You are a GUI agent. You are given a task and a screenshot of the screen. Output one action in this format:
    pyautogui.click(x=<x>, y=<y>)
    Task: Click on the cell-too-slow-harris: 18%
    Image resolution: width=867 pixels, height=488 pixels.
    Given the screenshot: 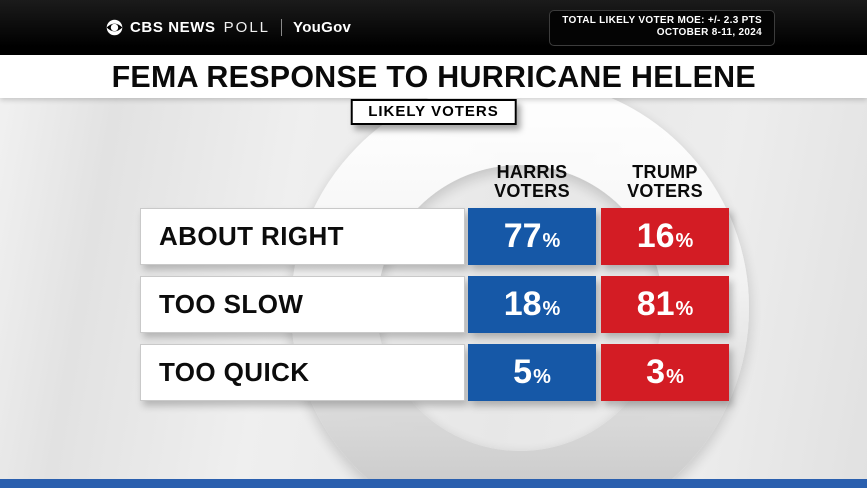 What is the action you would take?
    pyautogui.click(x=532, y=304)
    